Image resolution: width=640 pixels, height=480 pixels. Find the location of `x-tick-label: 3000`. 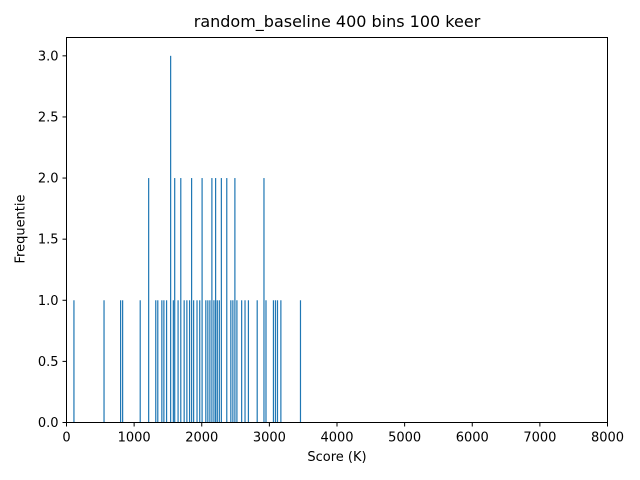

x-tick-label: 3000 is located at coordinates (269, 438).